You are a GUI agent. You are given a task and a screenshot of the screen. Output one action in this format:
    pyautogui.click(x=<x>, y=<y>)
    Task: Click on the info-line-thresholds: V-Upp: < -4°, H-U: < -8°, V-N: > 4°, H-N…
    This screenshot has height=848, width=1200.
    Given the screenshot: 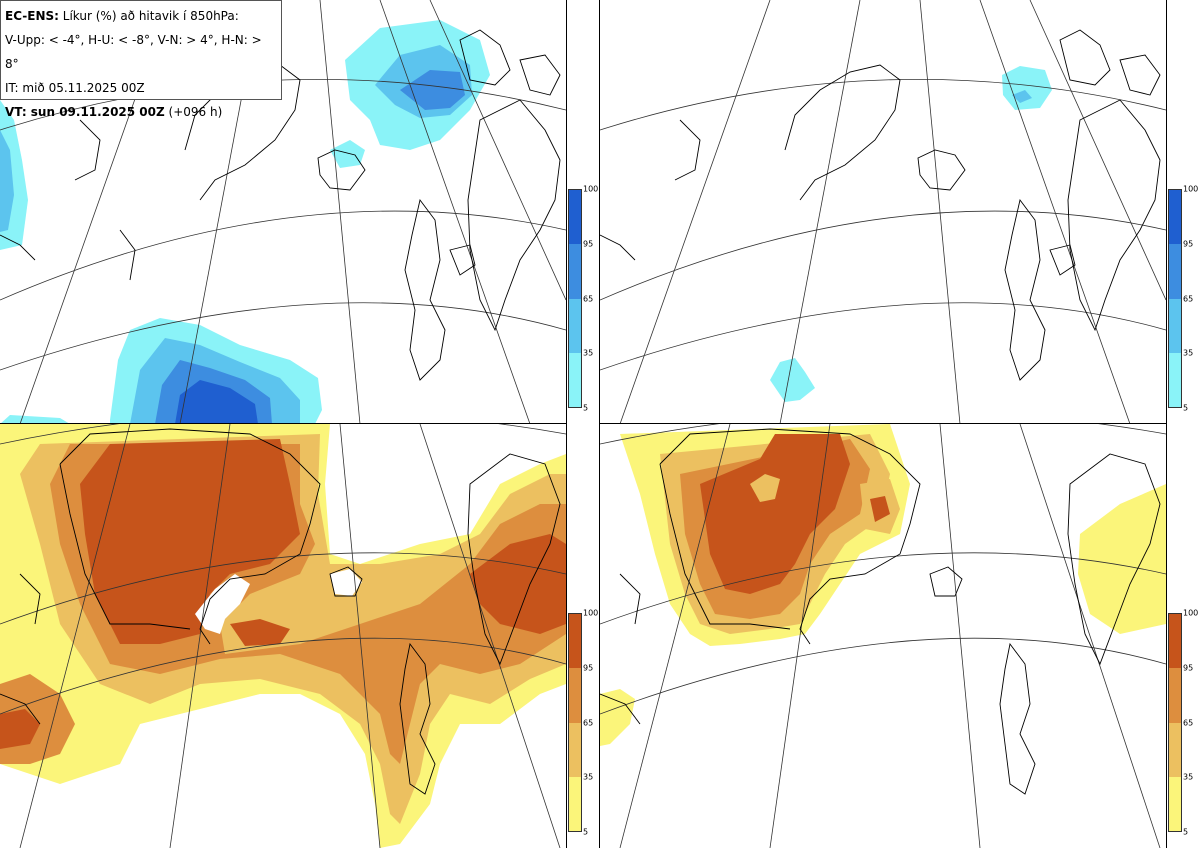 What is the action you would take?
    pyautogui.click(x=133, y=52)
    